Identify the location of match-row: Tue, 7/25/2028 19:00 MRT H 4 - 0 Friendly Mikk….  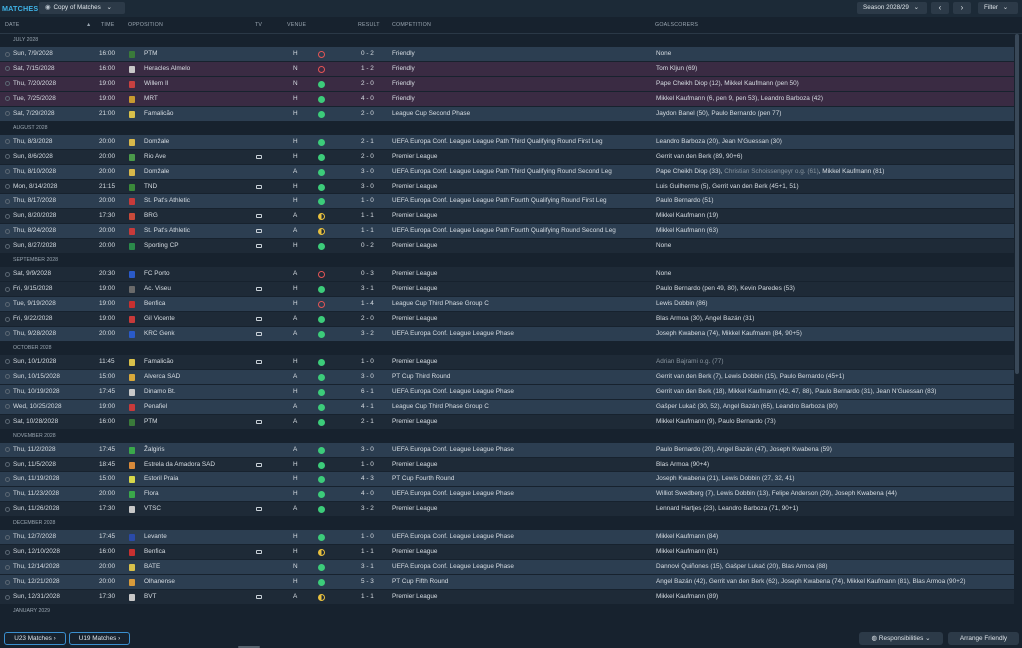
(507, 99).